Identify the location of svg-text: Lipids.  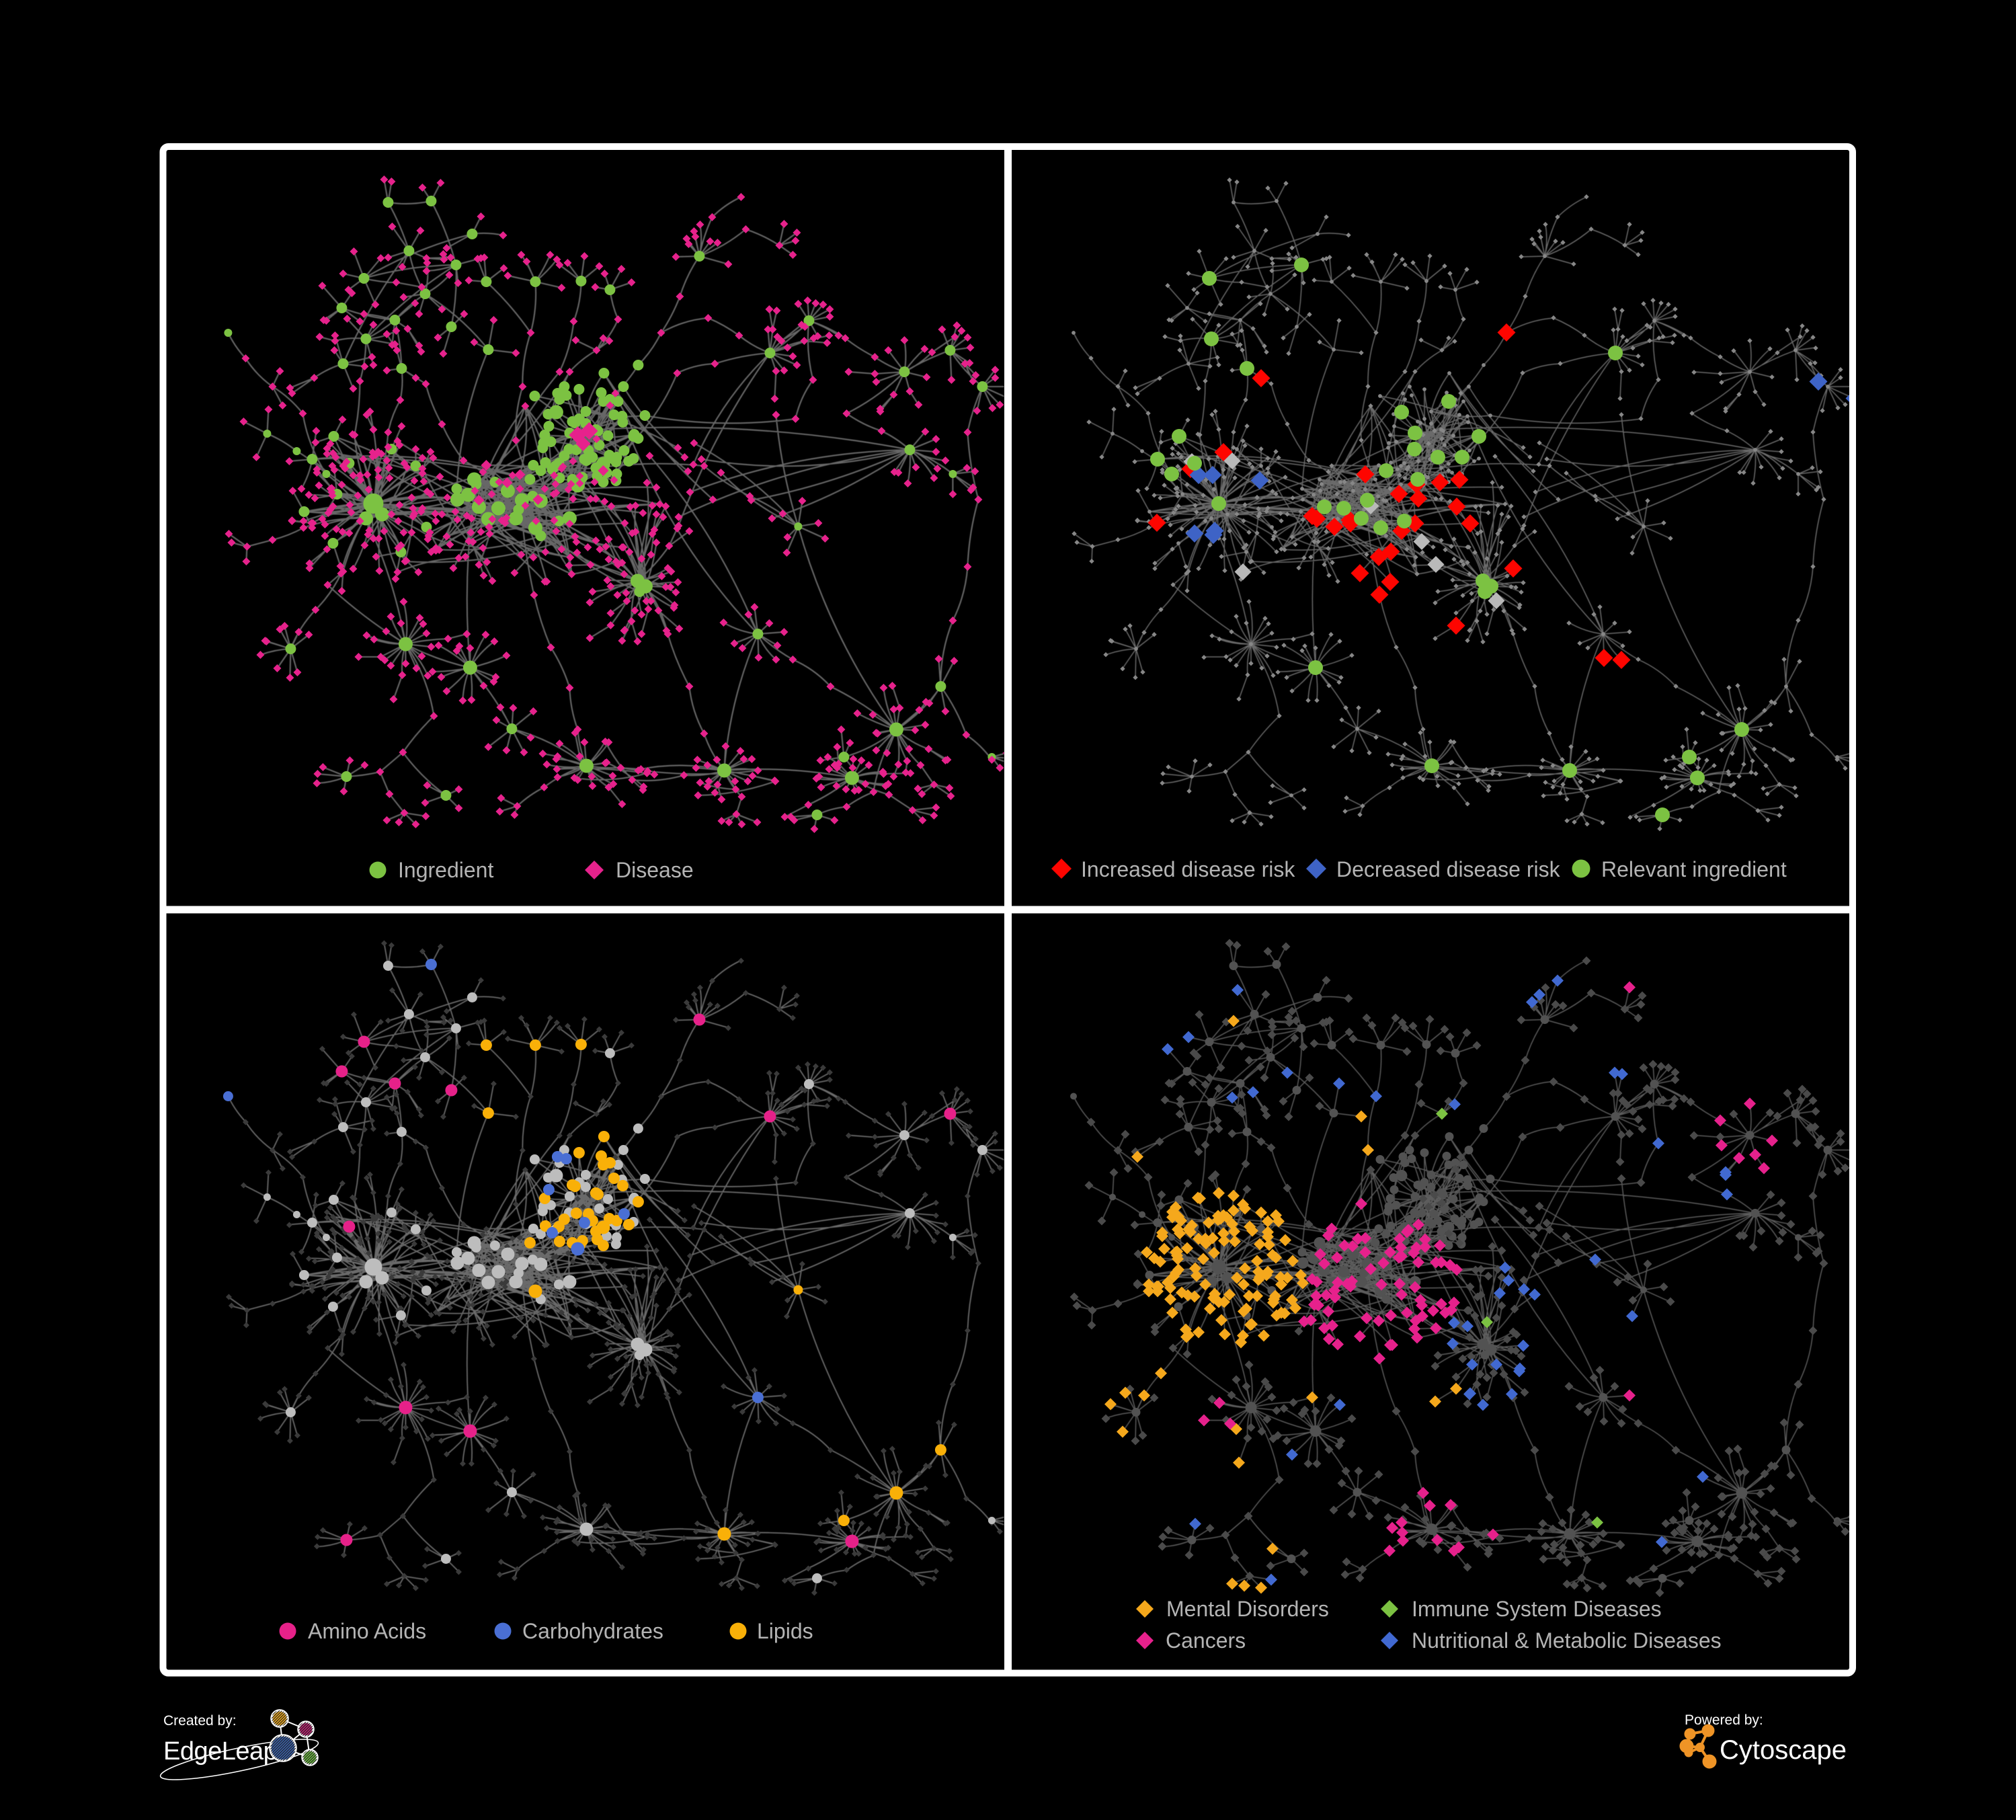
(785, 1631).